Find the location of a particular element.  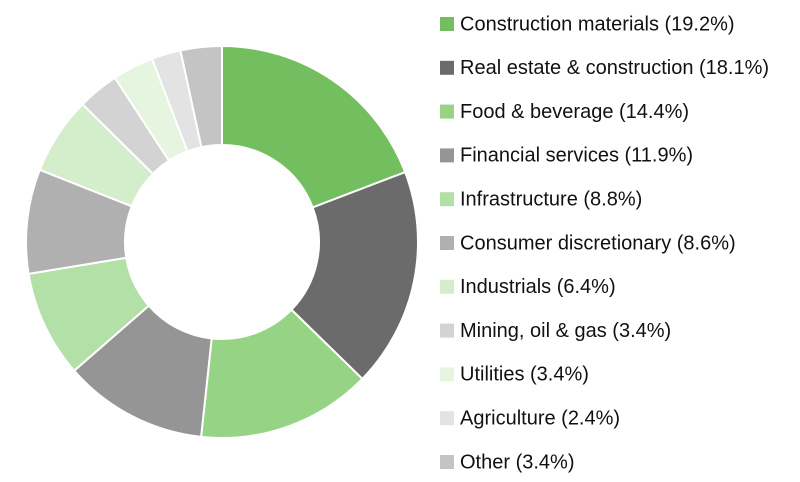

legend-label: Infrastructure (8.8%) is located at coordinates (551, 199).